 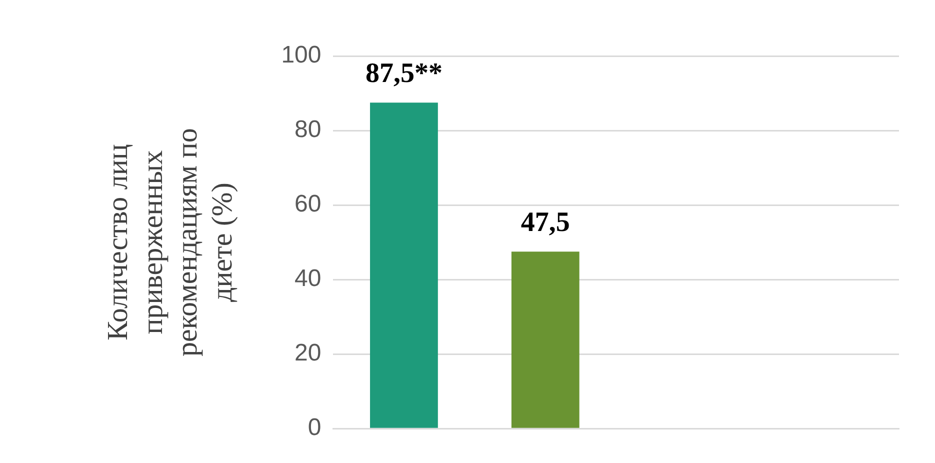 I want to click on y-tick-label: 100, so click(x=301, y=55).